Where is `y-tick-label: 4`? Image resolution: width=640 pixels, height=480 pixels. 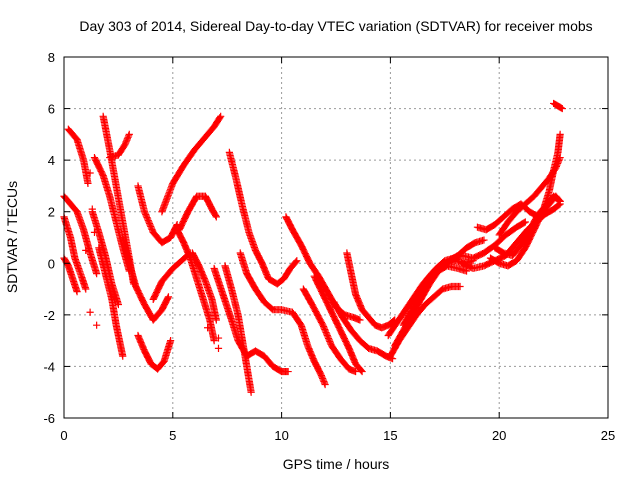
y-tick-label: 4 is located at coordinates (51, 160).